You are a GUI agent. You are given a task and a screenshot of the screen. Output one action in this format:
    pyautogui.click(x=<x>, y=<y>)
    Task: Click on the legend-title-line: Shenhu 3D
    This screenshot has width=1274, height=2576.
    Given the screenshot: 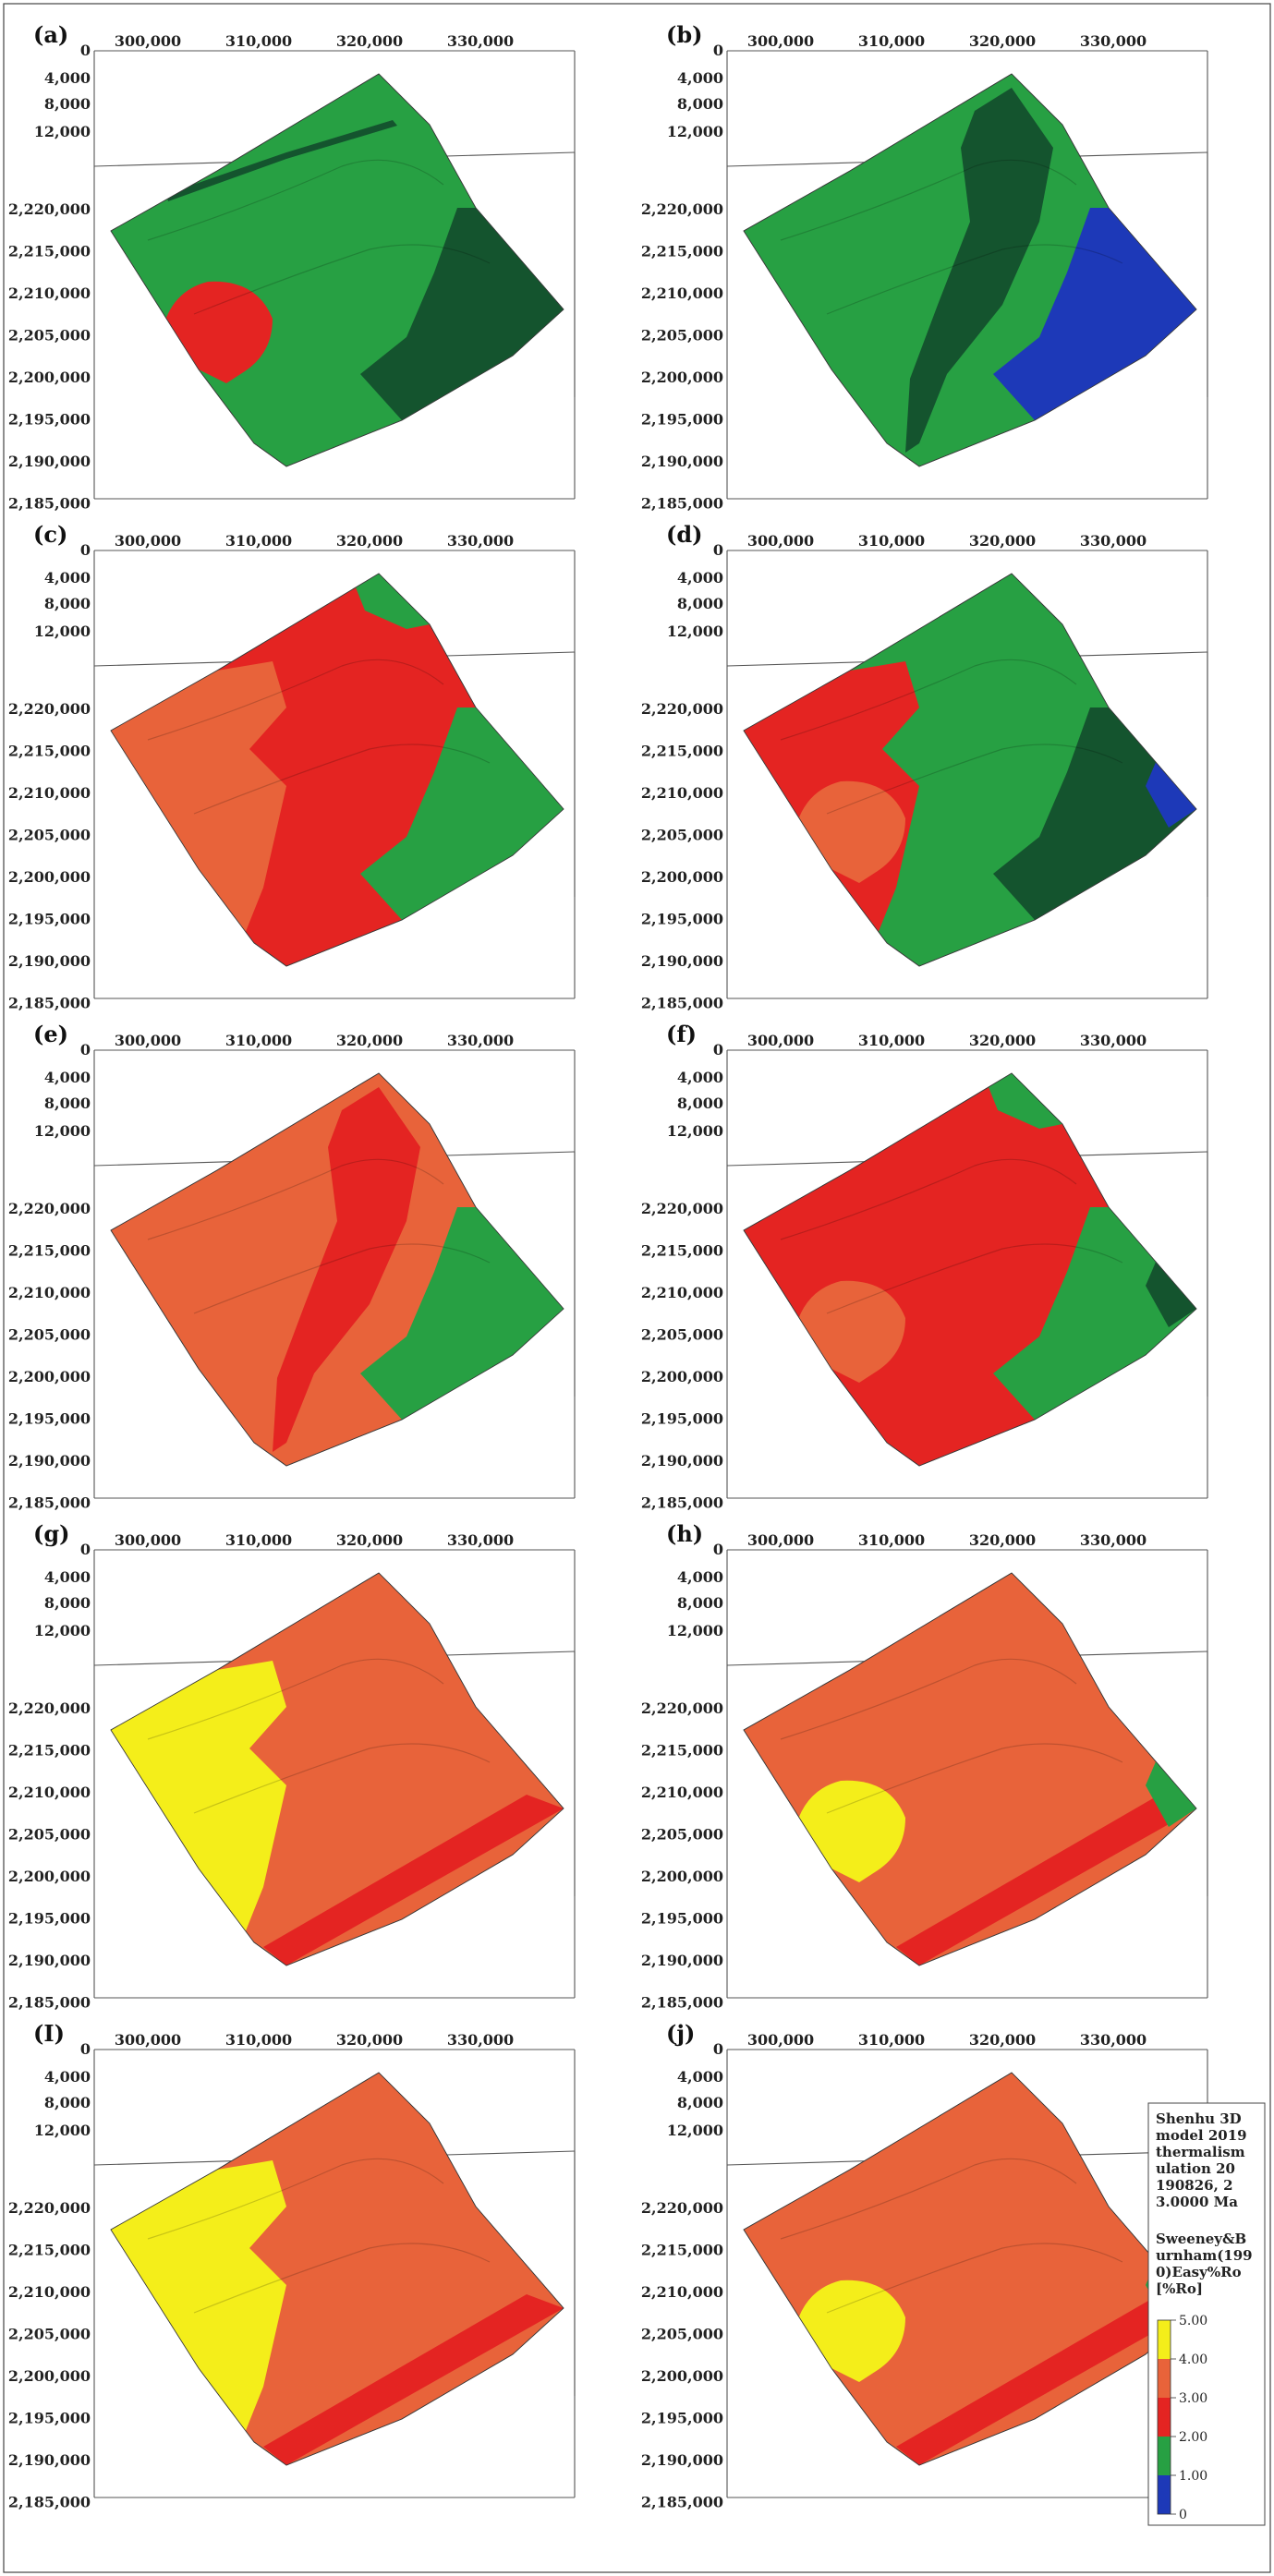 What is the action you would take?
    pyautogui.click(x=1199, y=2118)
    